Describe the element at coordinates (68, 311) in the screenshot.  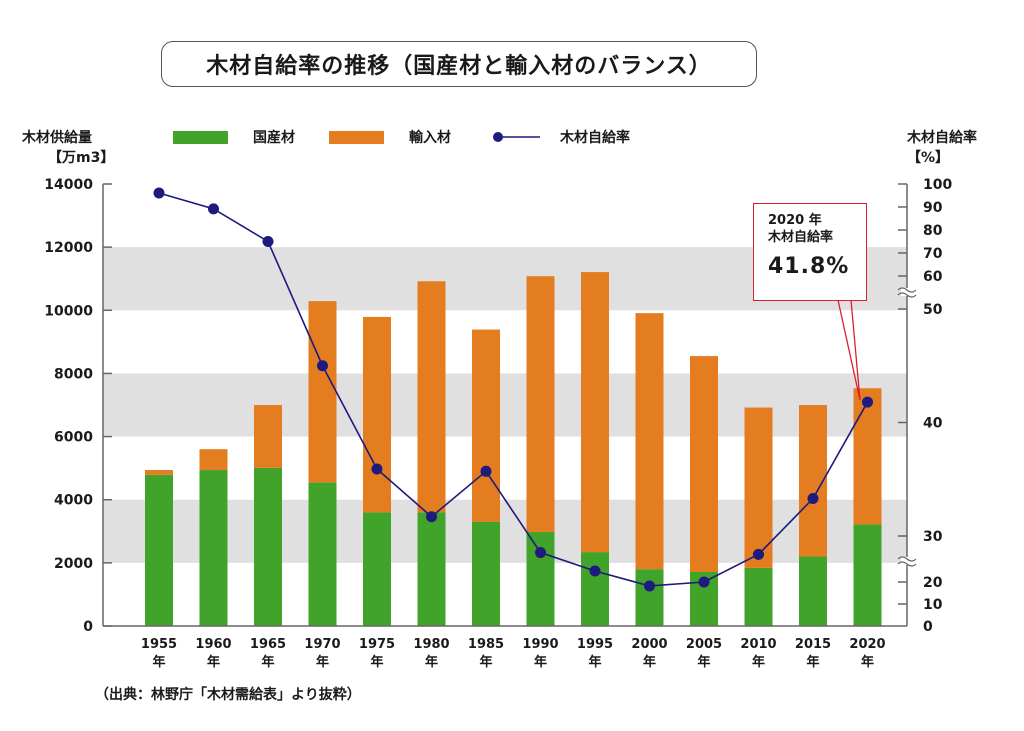
I see `left-tick-label: 10000` at that location.